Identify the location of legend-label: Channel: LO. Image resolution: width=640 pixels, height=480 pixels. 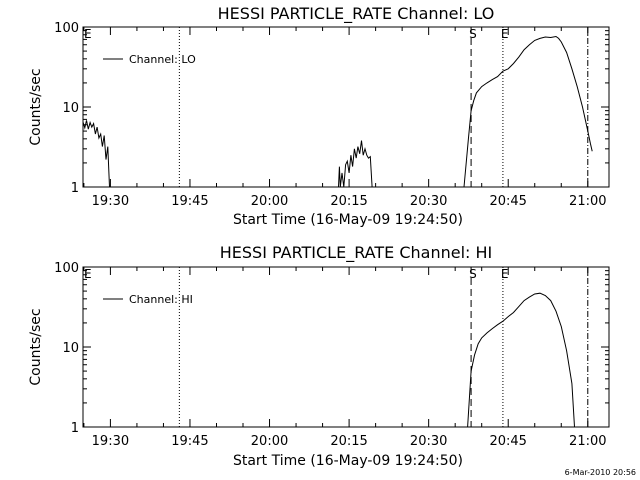
(162, 59).